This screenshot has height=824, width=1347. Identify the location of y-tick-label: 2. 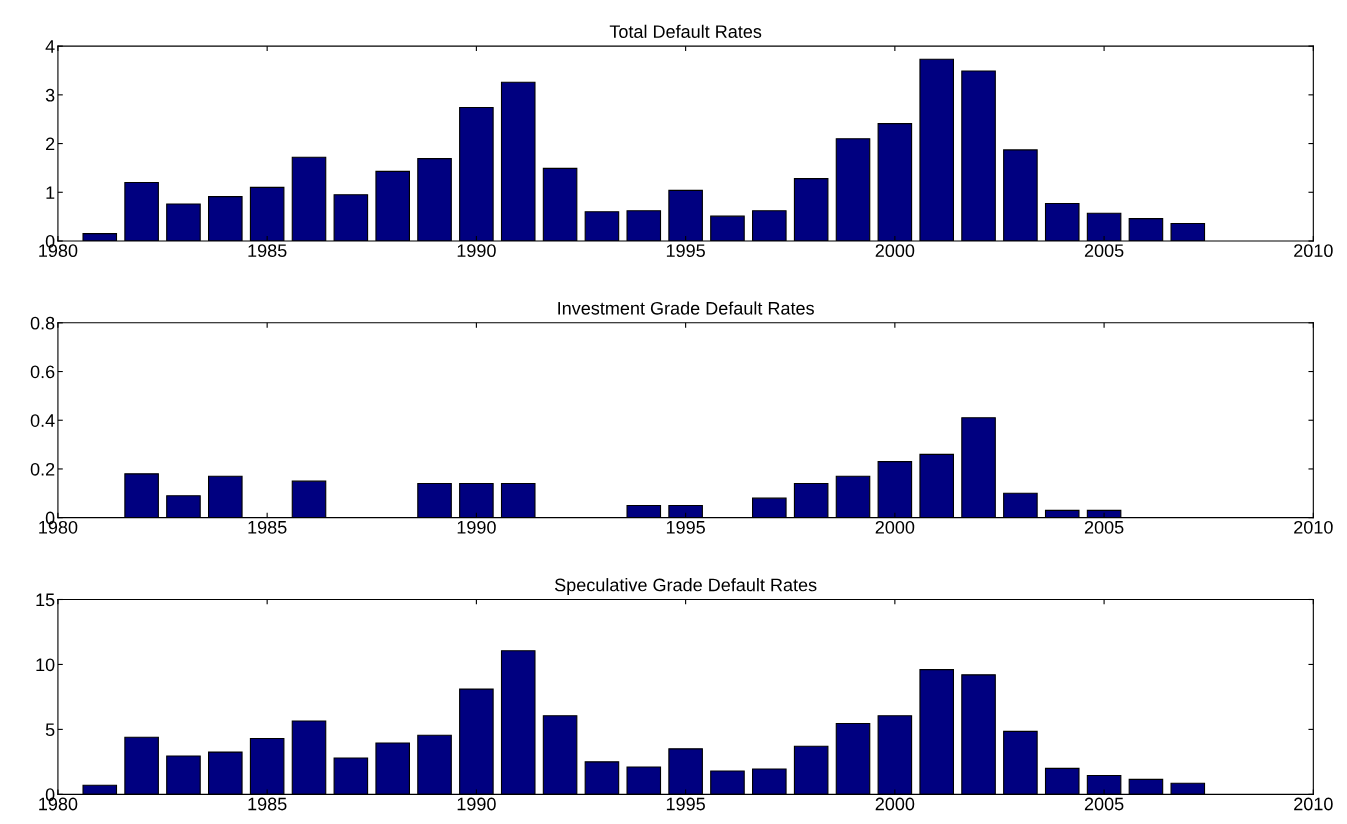
(50, 144).